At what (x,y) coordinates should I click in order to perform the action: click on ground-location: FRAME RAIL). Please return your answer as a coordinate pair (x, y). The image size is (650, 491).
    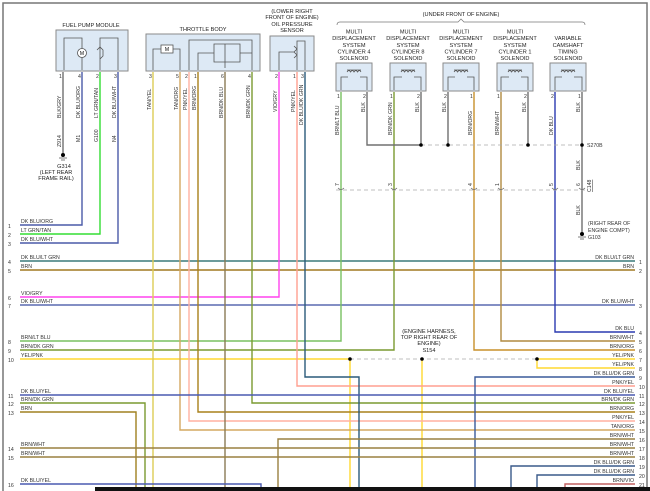
    Looking at the image, I should click on (56, 179).